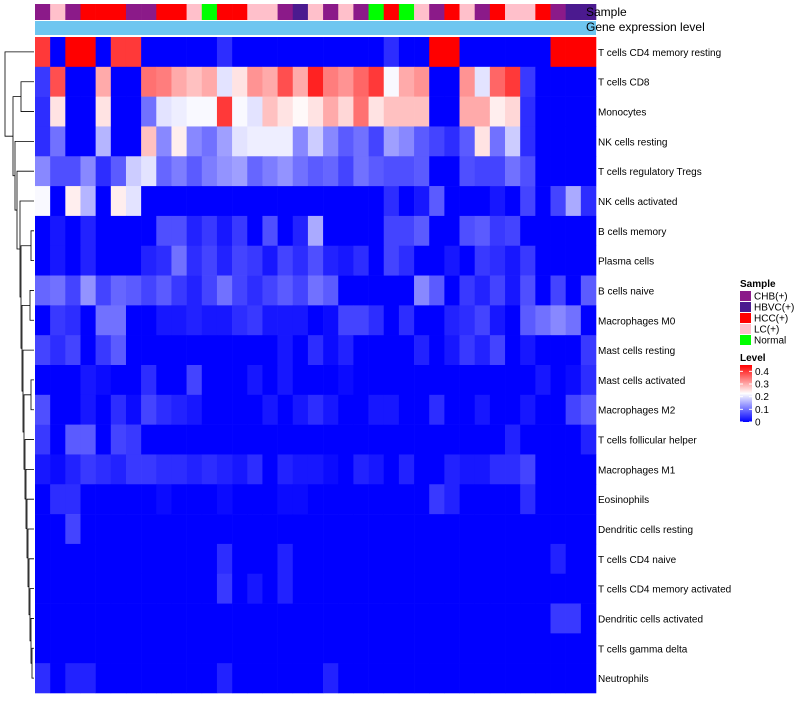 This screenshot has height=705, width=800. I want to click on row-label: Neutrophils, so click(623, 679).